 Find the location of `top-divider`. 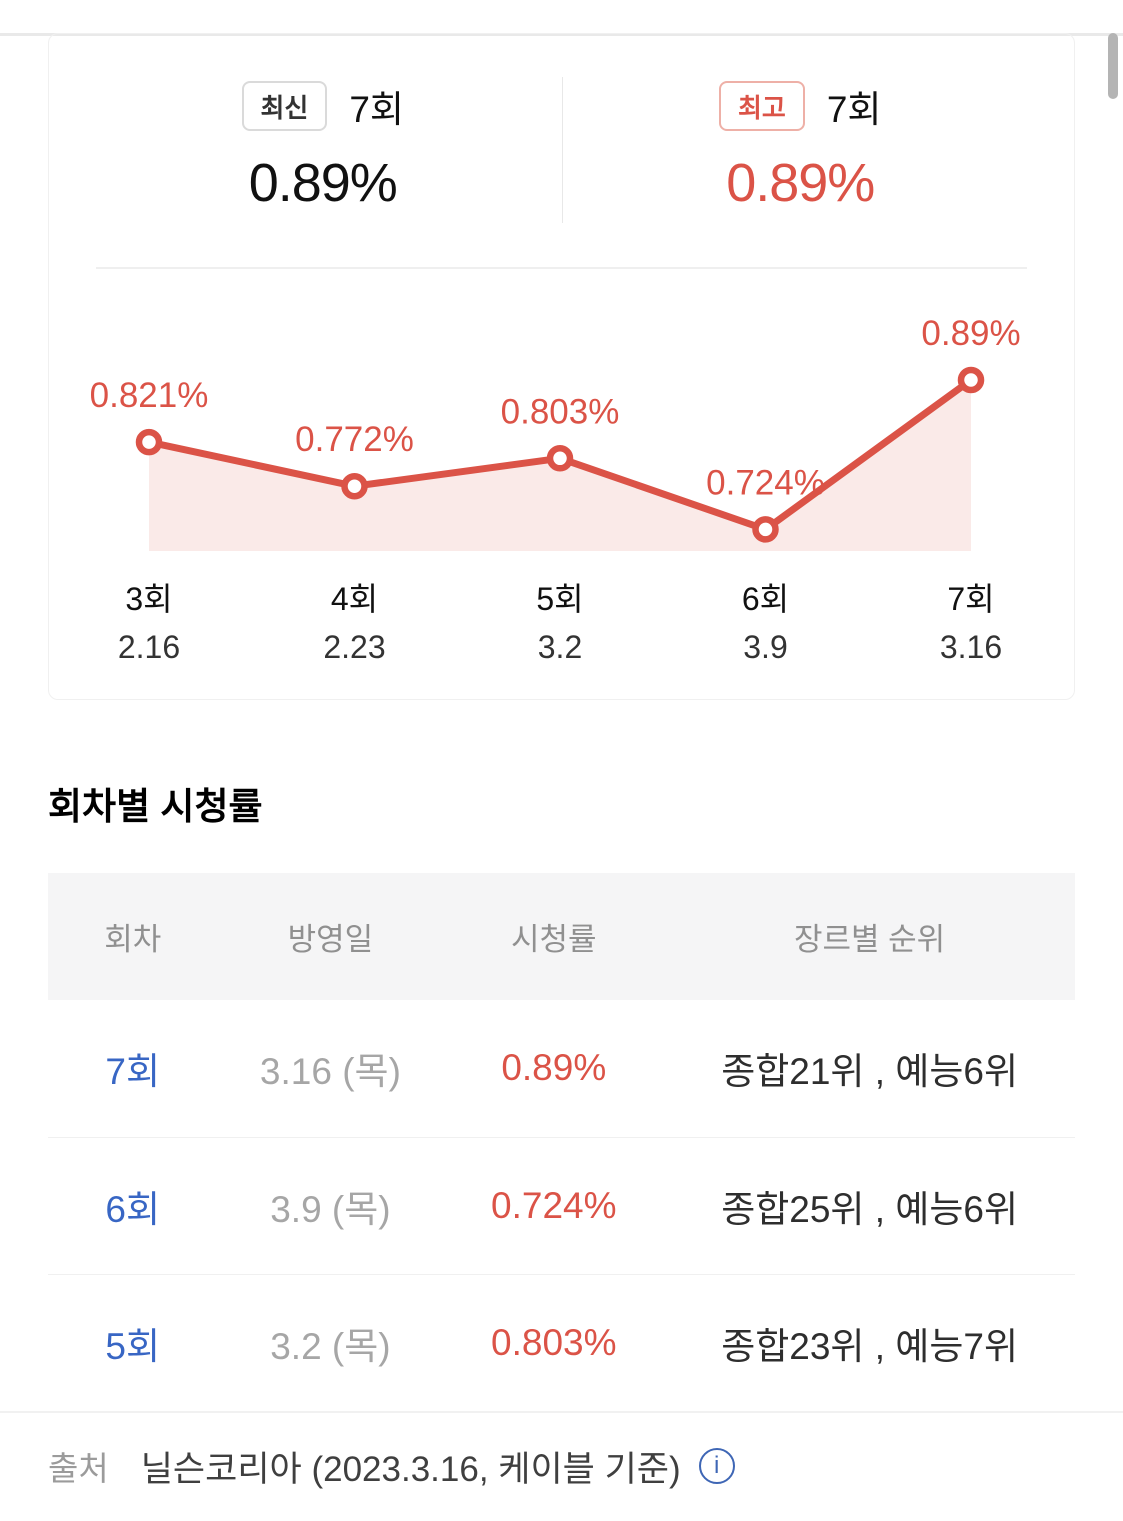

top-divider is located at coordinates (561, 34).